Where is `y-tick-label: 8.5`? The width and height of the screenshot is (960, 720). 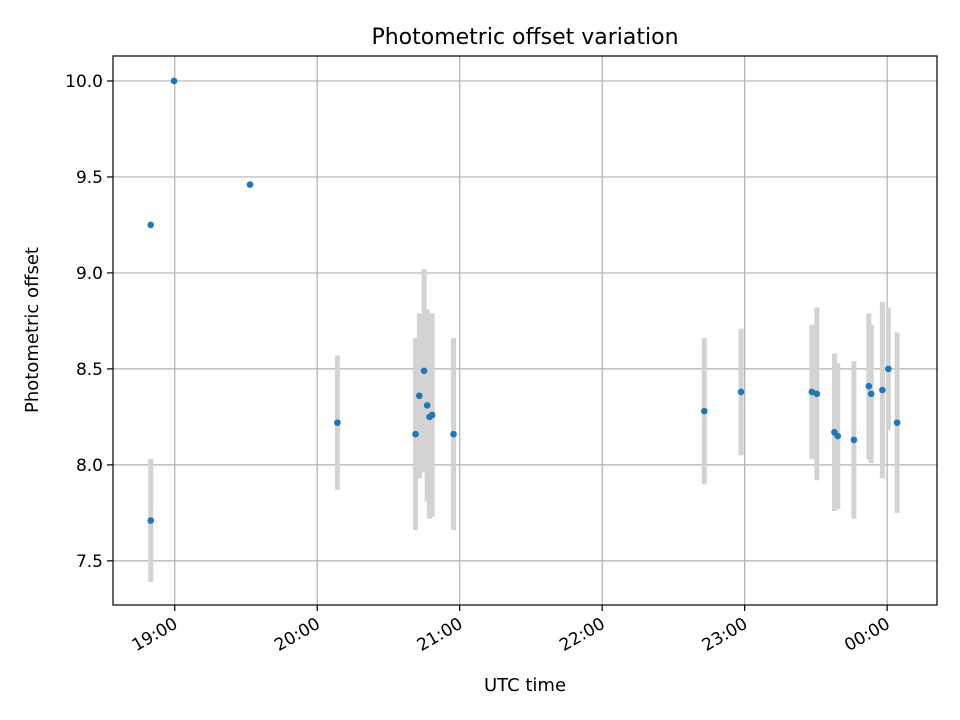
y-tick-label: 8.5 is located at coordinates (89, 370).